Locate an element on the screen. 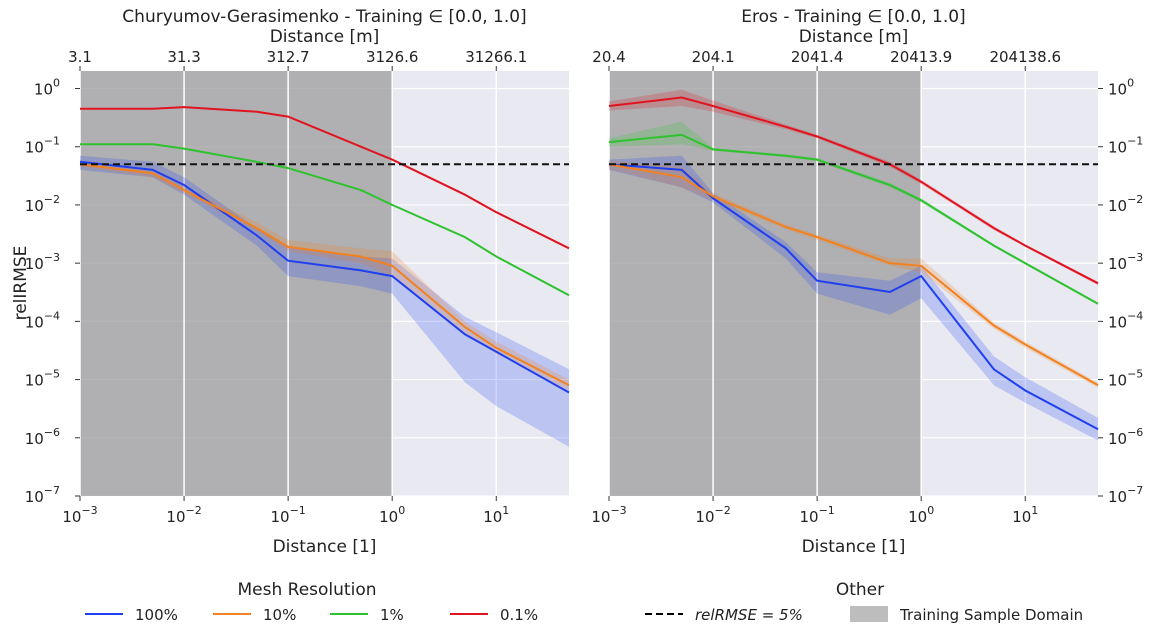 This screenshot has width=1153, height=634. legend-mesh-resolution: Mesh Resolution 100% 10% 1% 0.1% is located at coordinates (311, 602).